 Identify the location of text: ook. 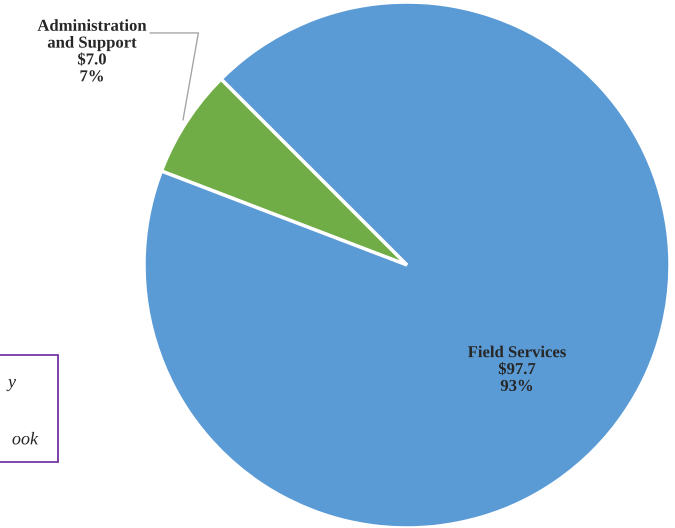
(25, 438).